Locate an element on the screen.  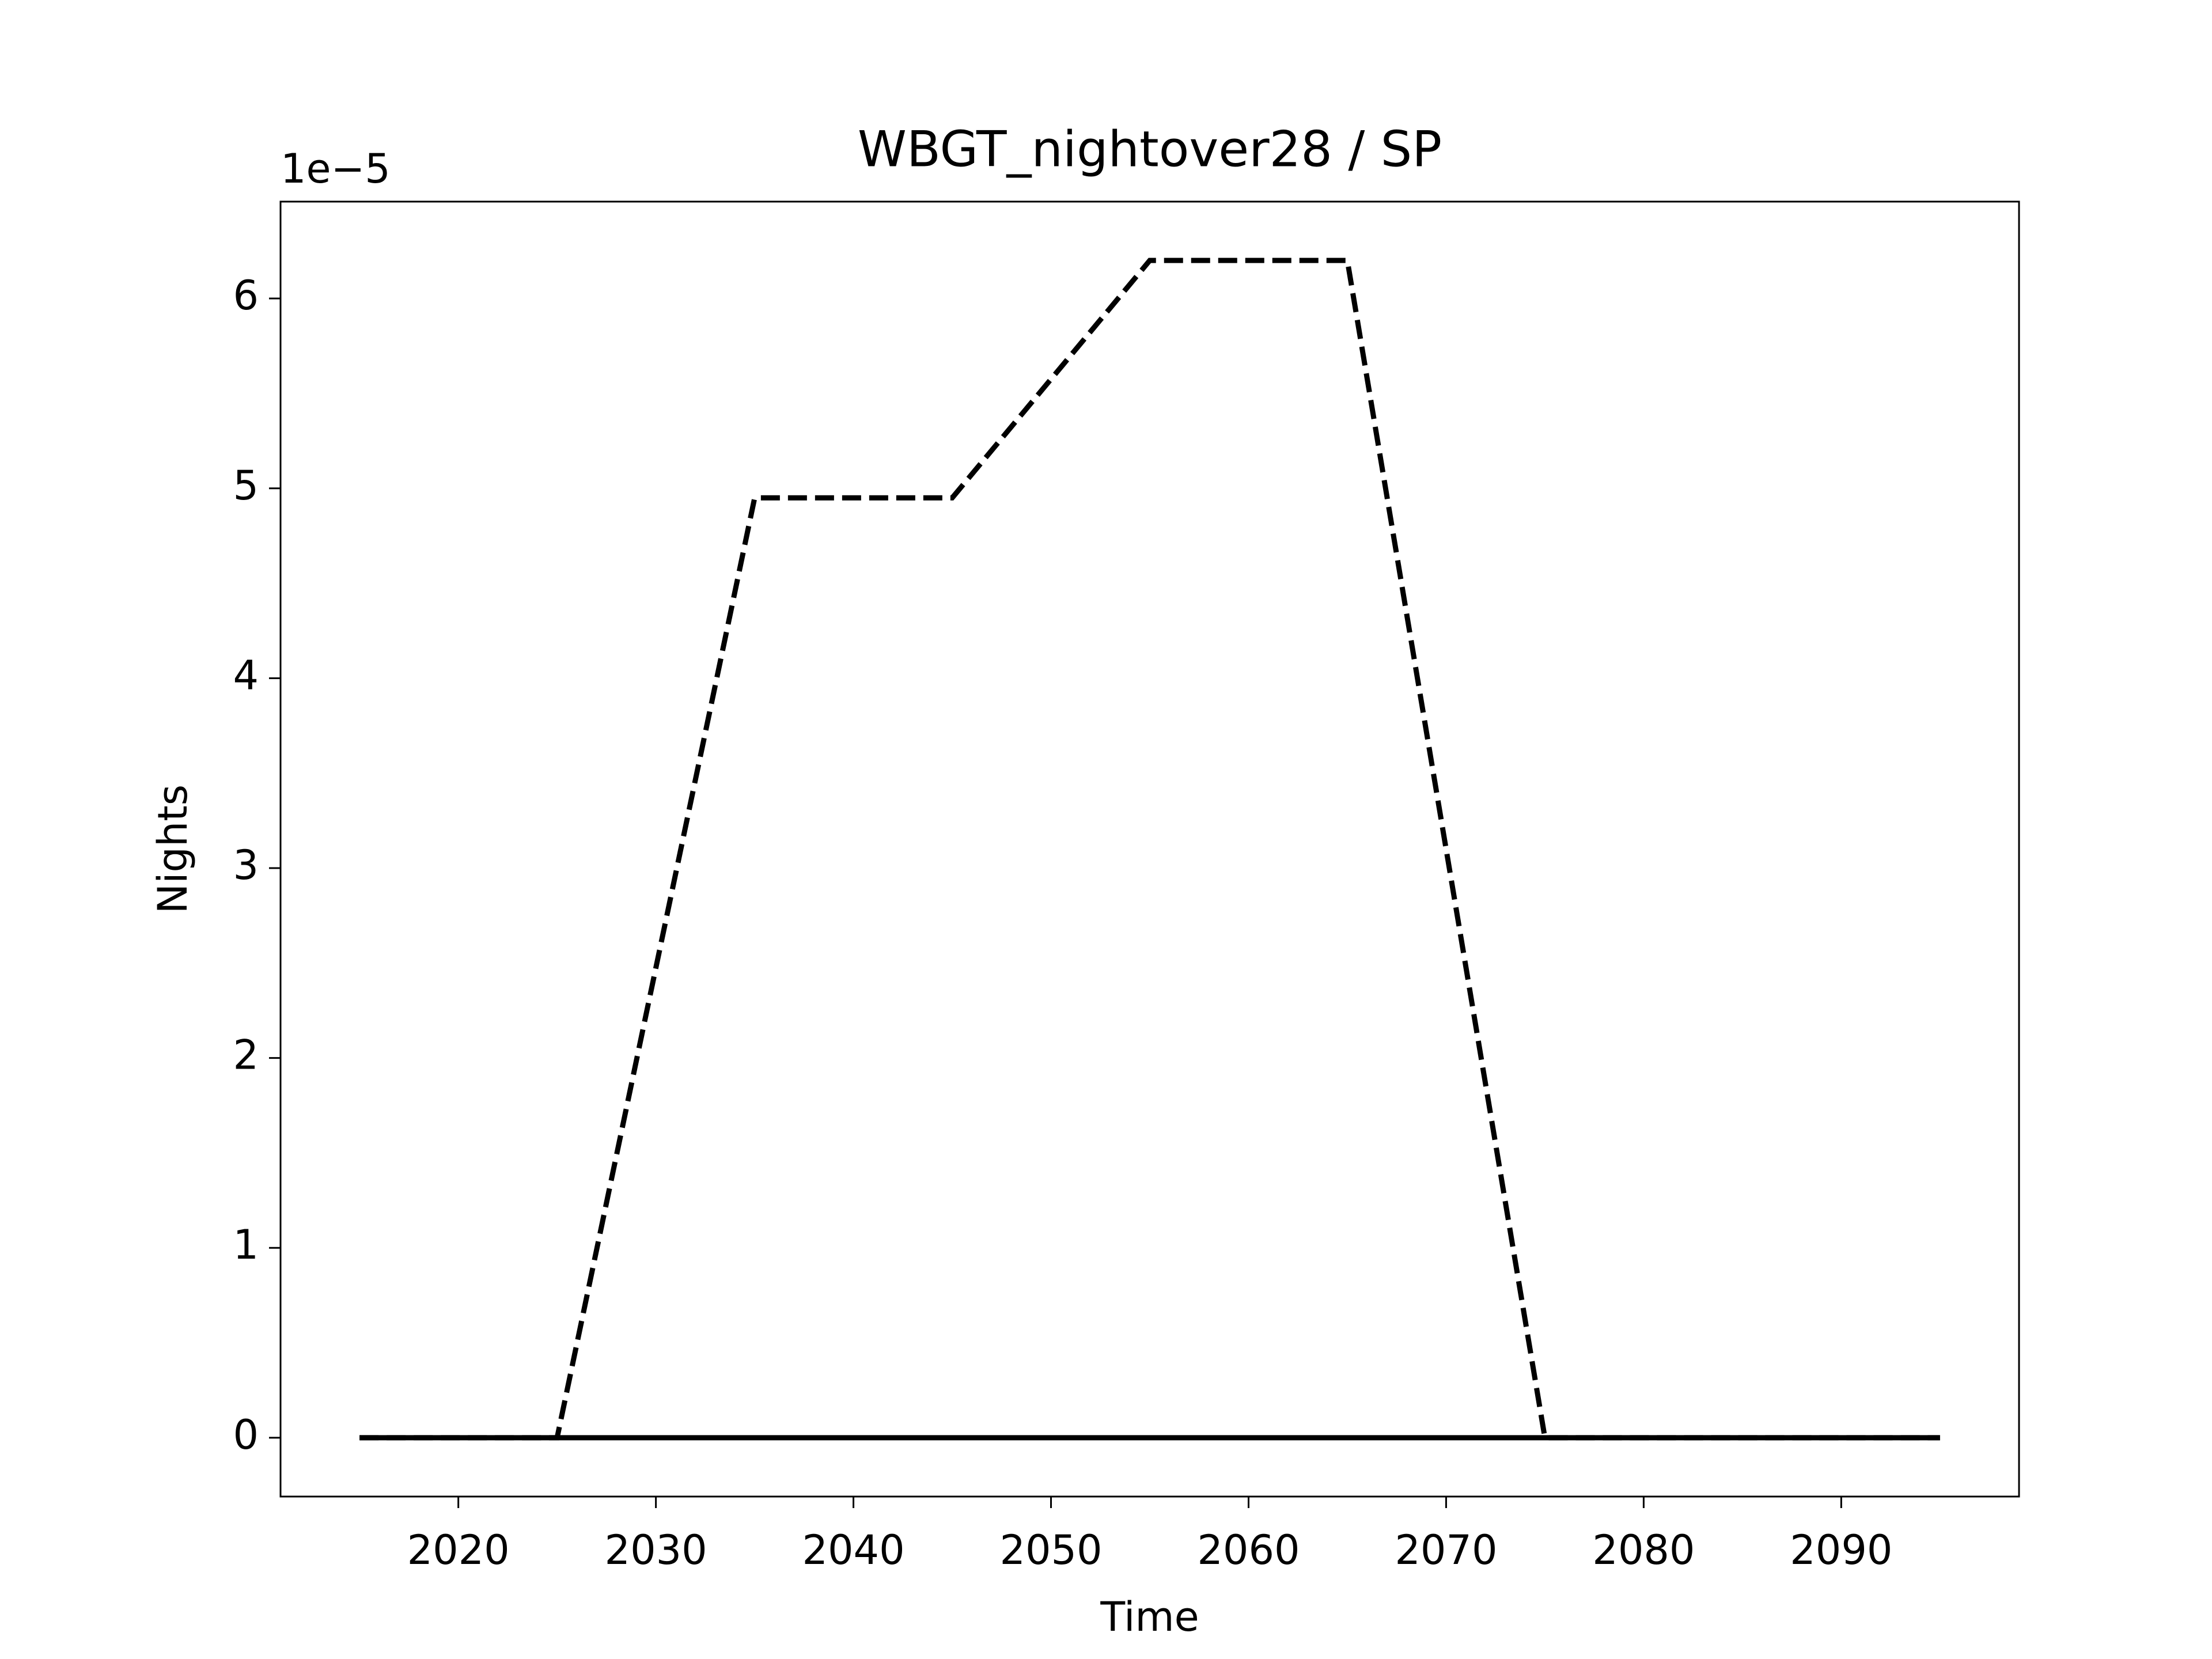
x-tick-label: 2040 is located at coordinates (853, 1550).